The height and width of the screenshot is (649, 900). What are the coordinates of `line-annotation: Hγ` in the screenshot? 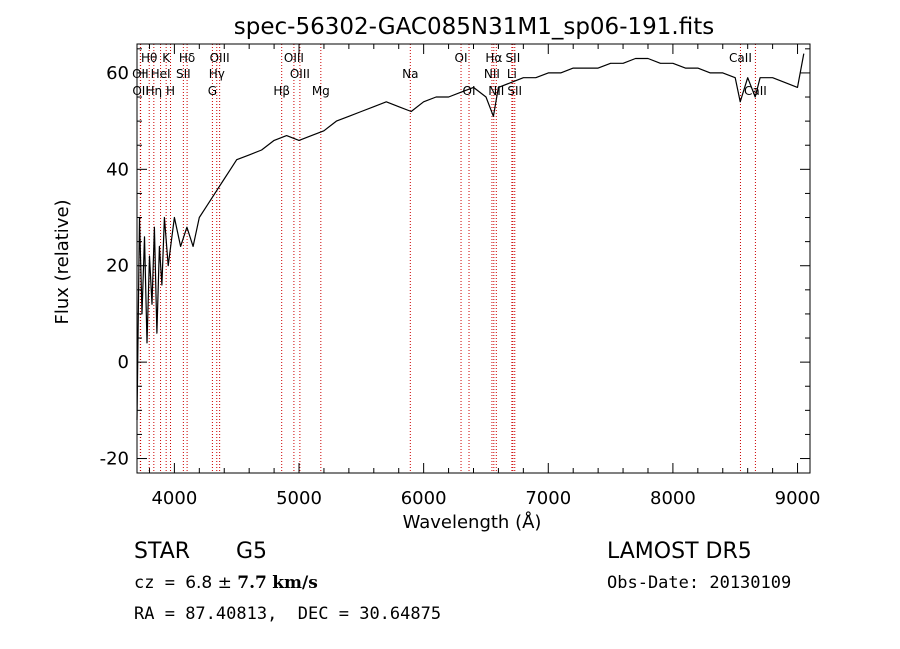 It's located at (217, 74).